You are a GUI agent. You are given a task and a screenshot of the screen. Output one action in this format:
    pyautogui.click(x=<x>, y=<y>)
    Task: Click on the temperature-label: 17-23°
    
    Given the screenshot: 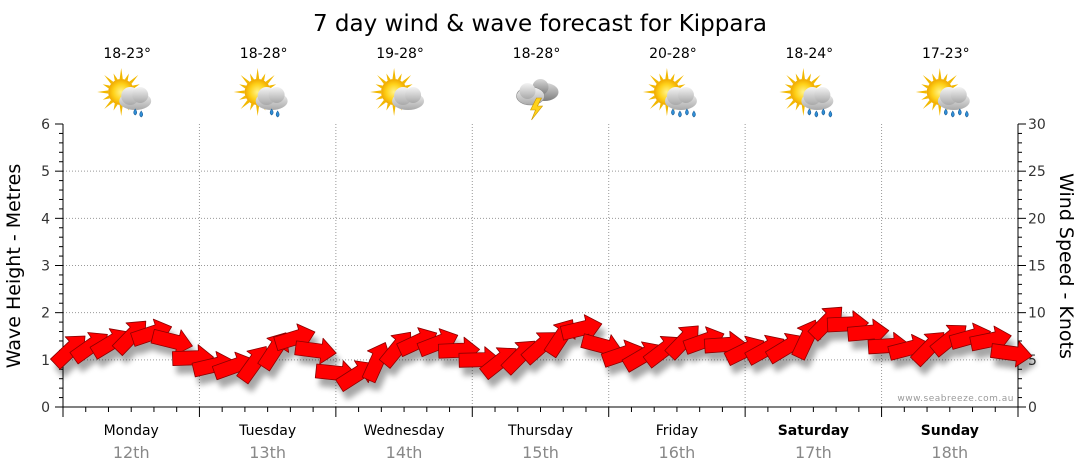 What is the action you would take?
    pyautogui.click(x=946, y=54)
    